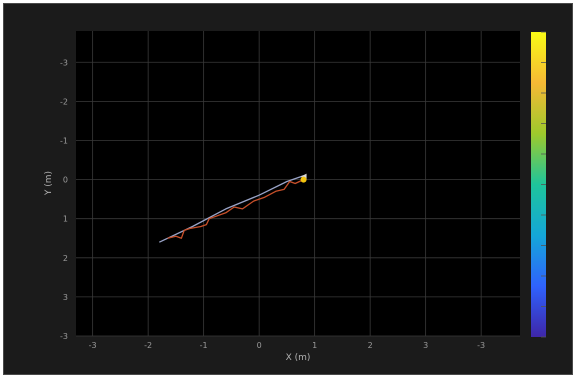 This screenshot has width=577, height=379. I want to click on current-position-marker, so click(303, 179).